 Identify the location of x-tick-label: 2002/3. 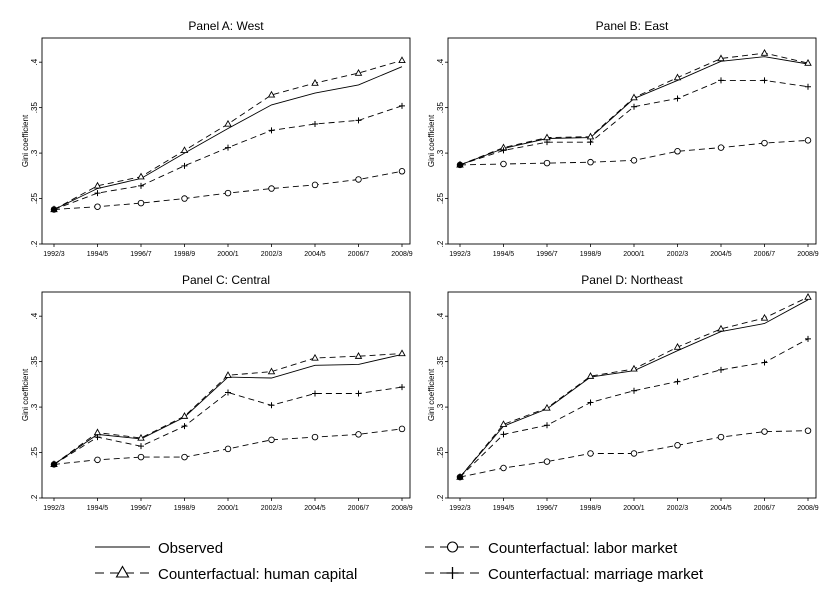
(678, 508).